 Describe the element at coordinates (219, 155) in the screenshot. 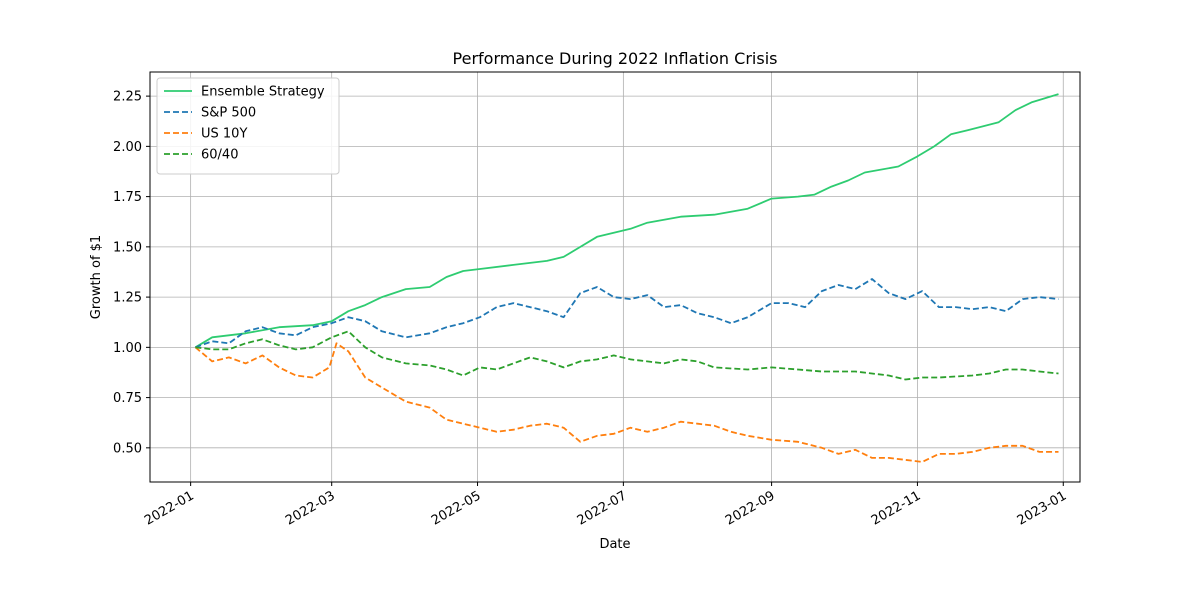

I see `legend-label-60-40: 60/40` at that location.